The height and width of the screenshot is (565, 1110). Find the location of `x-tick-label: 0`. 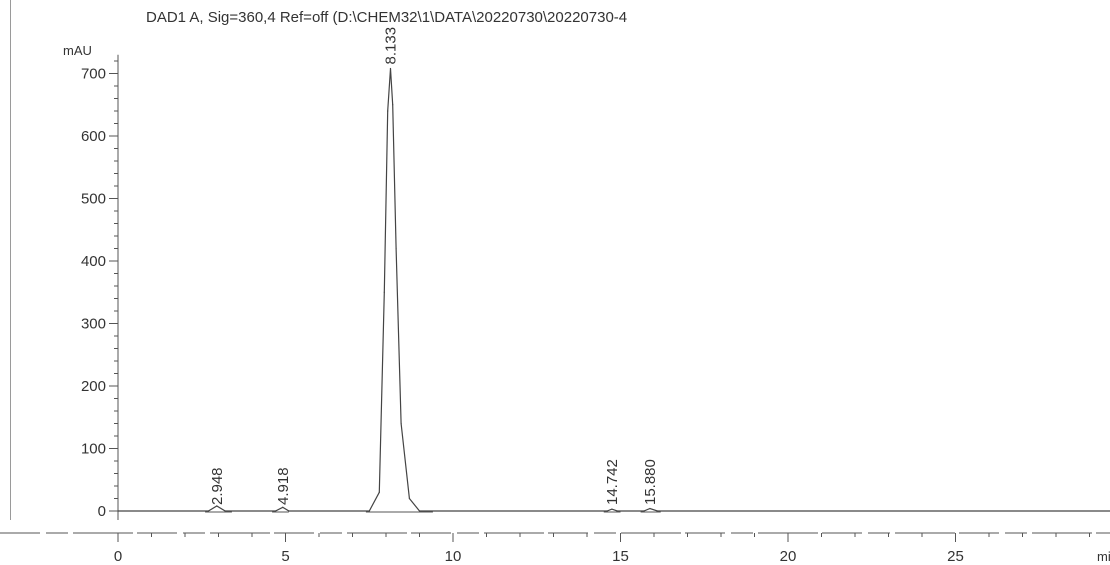

x-tick-label: 0 is located at coordinates (118, 556).